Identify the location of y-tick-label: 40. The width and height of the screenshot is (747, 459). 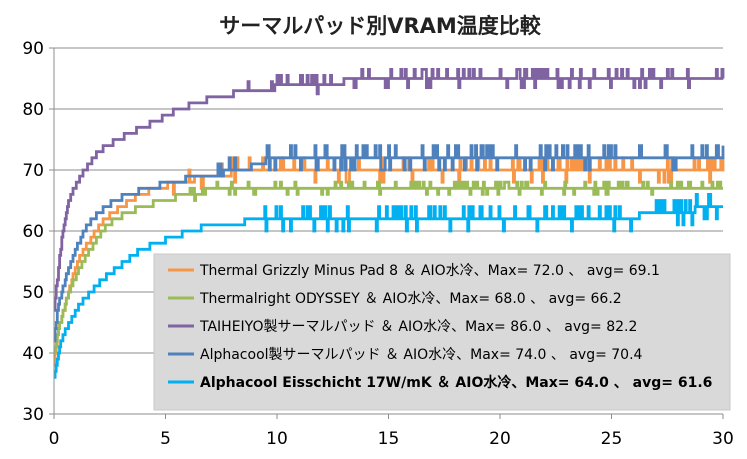
(33, 354).